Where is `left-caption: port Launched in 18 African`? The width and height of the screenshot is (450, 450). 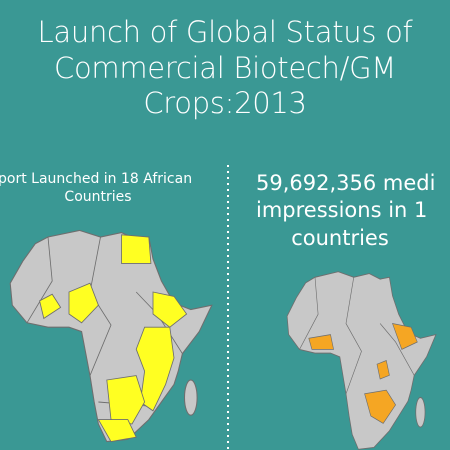 left-caption: port Launched in 18 African is located at coordinates (96, 179).